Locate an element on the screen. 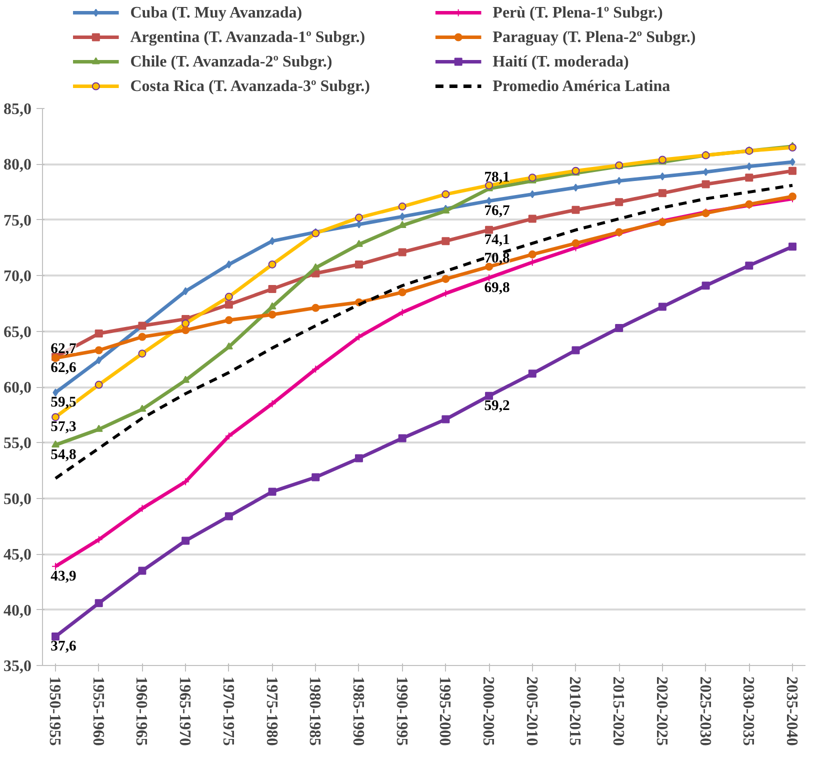 The width and height of the screenshot is (827, 774). legend-label: Chile (T. Avanzada-2º Subgr.) is located at coordinates (231, 61).